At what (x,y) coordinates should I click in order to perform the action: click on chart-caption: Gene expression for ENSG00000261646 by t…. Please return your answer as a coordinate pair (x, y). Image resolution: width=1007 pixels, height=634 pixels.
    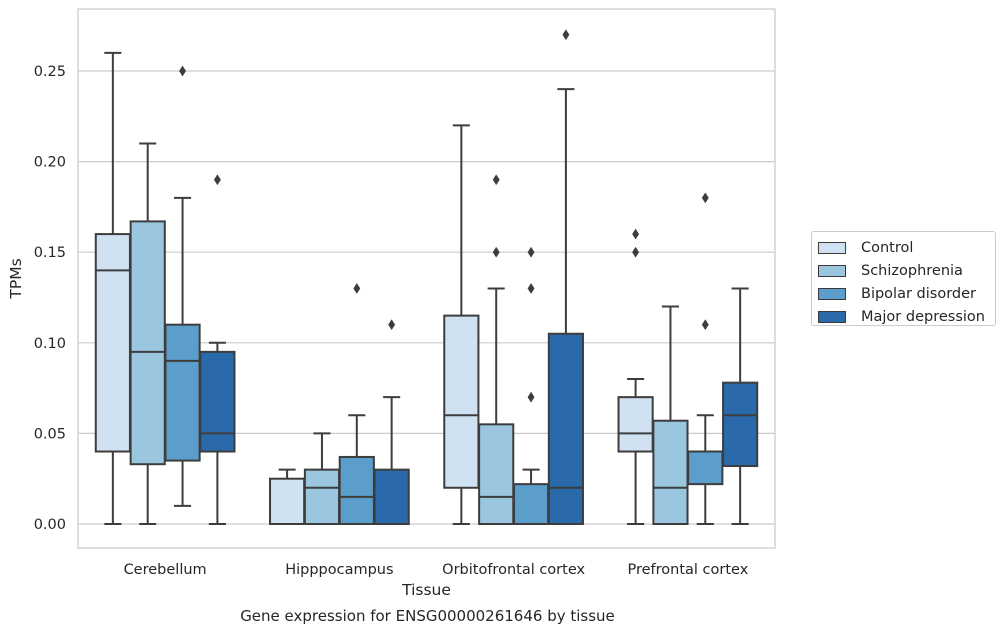
    Looking at the image, I should click on (427, 616).